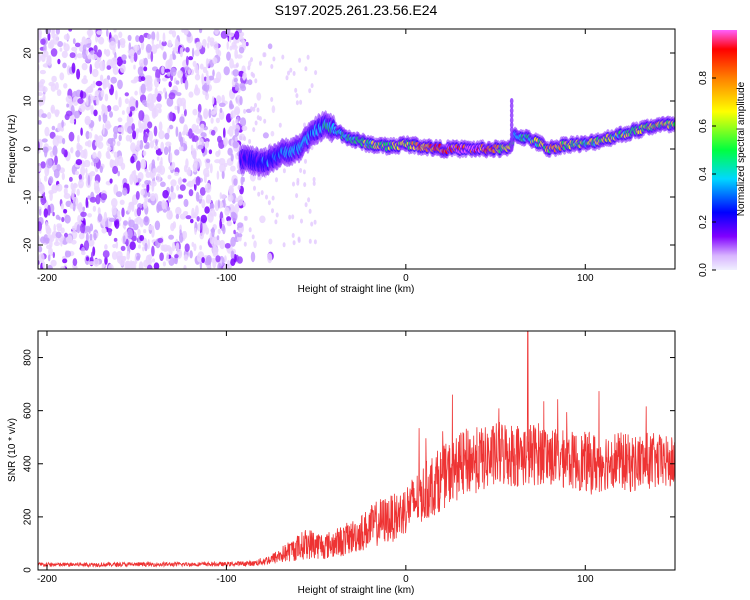  What do you see at coordinates (28, 53) in the screenshot?
I see `y-tick-label: 20` at bounding box center [28, 53].